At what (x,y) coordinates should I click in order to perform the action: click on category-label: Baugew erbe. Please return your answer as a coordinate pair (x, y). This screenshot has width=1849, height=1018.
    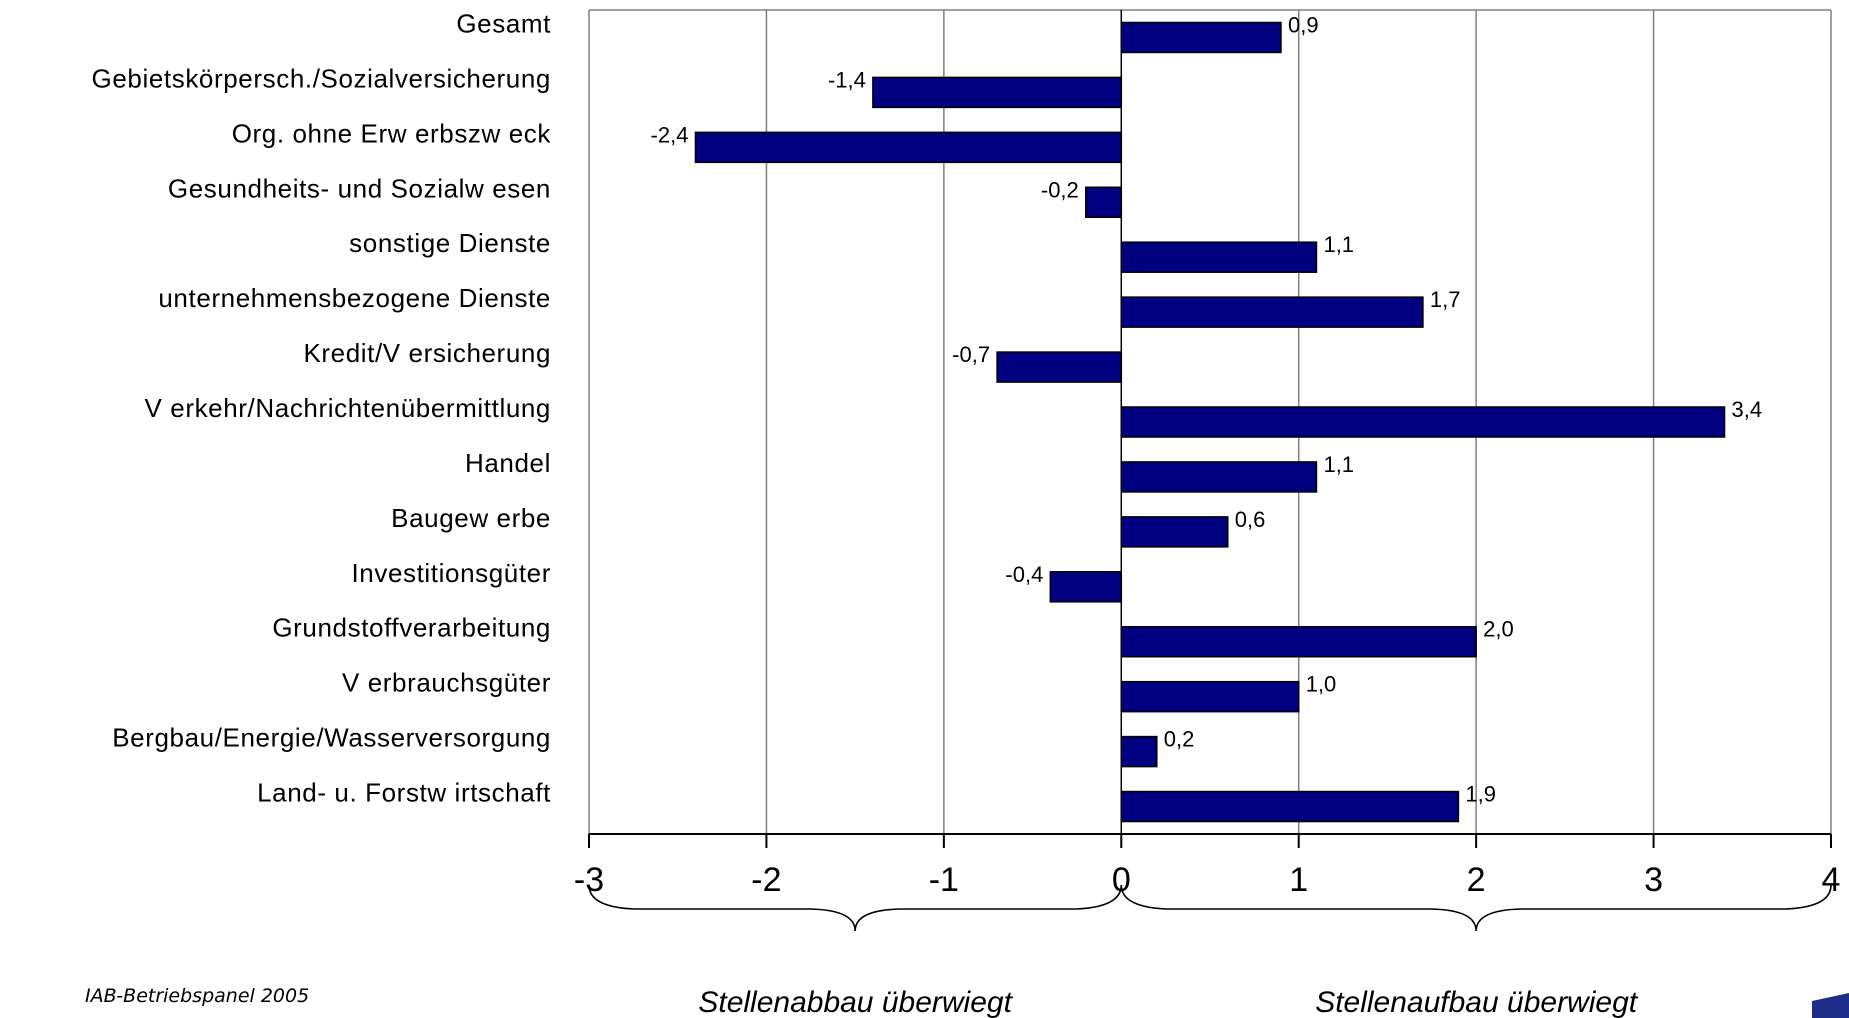
    Looking at the image, I should click on (471, 518).